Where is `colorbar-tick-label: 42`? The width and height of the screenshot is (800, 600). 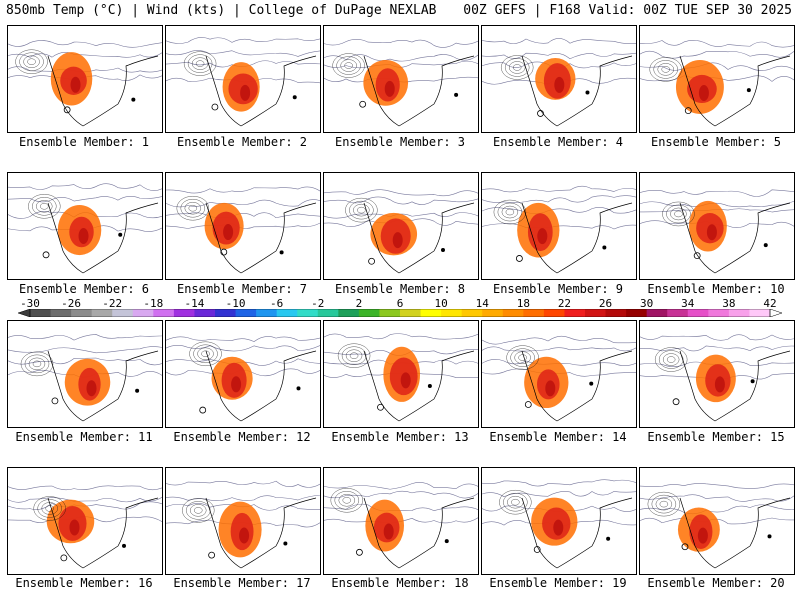
colorbar-tick-label: 42 is located at coordinates (770, 303).